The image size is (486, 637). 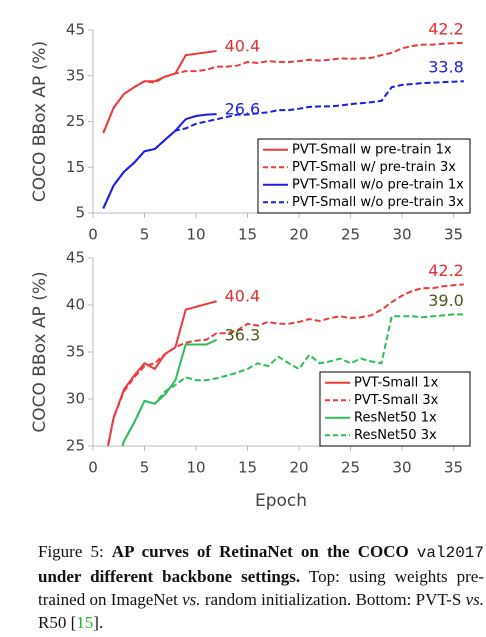 What do you see at coordinates (101, 622) in the screenshot?
I see `caption-text: .` at bounding box center [101, 622].